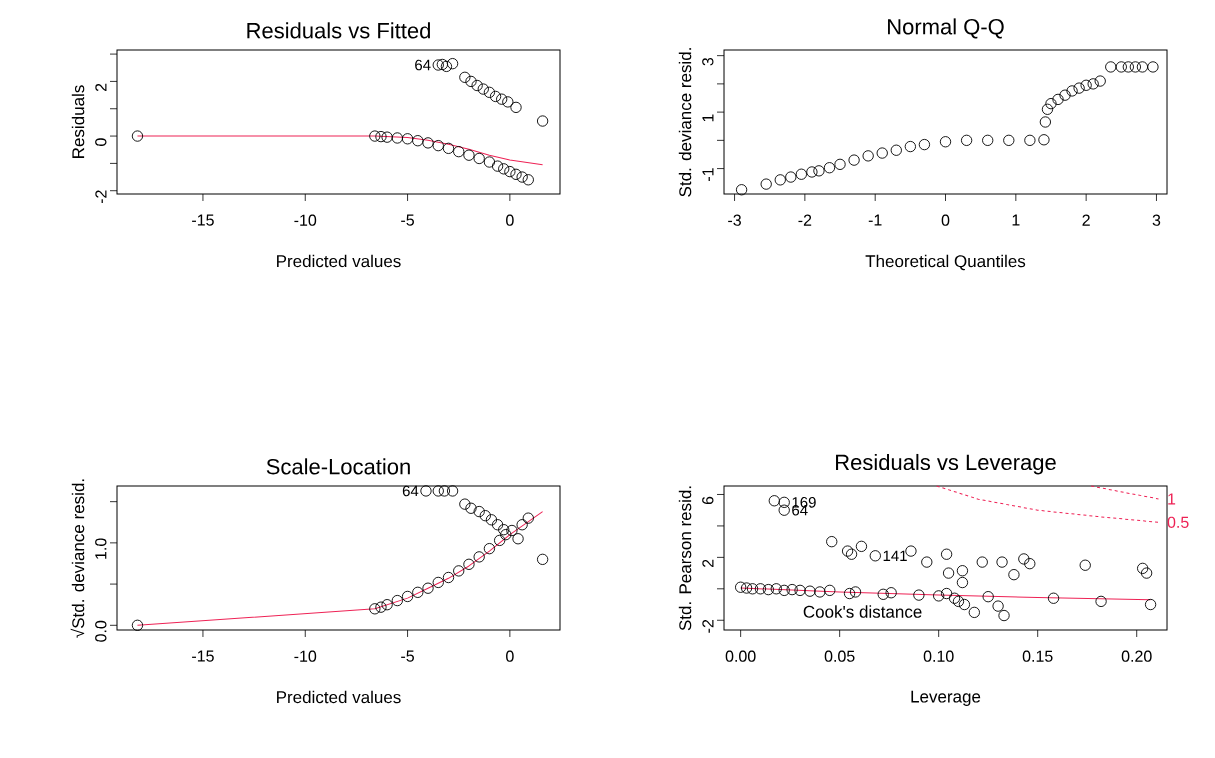  Describe the element at coordinates (1016, 220) in the screenshot. I see `x-tick-label: 1` at that location.